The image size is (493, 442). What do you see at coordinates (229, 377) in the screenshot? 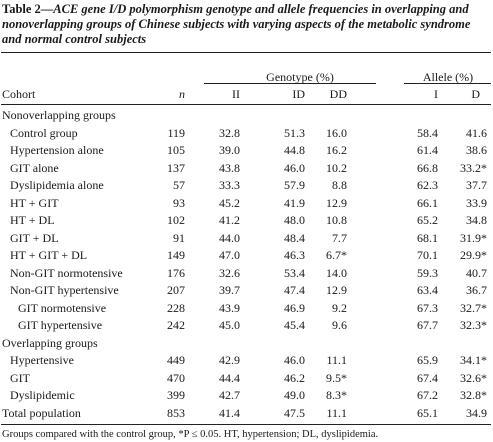
I see `cell-ii: 44.4` at bounding box center [229, 377].